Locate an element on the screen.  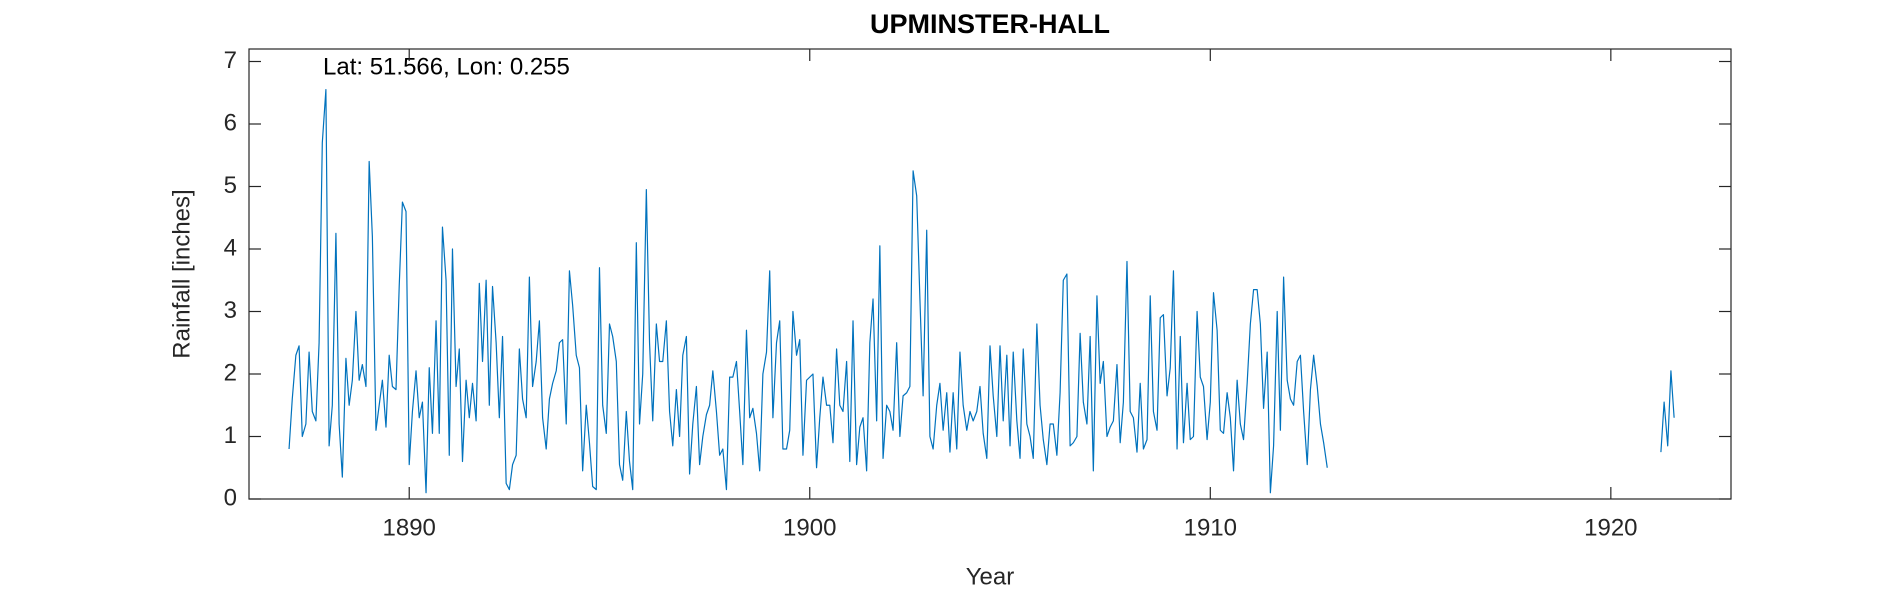
x-axis-label: Year is located at coordinates (990, 576).